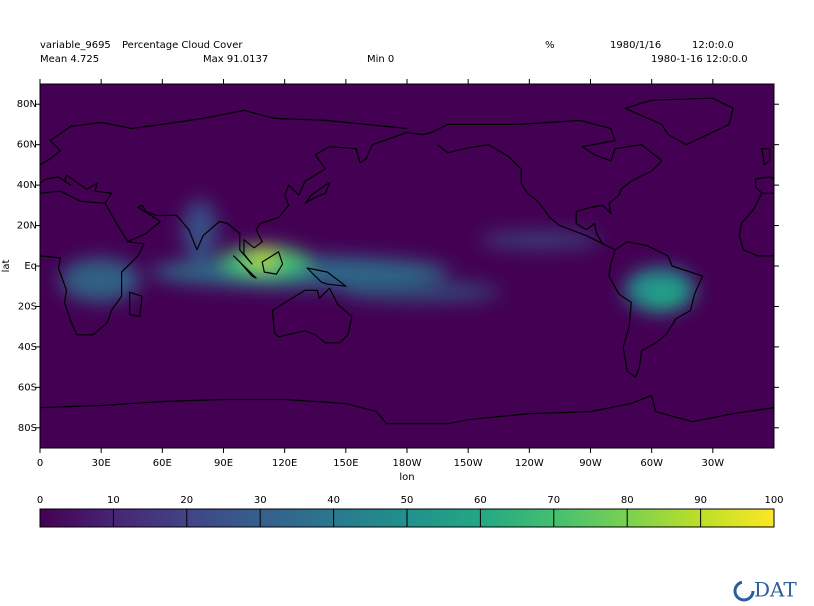 The image size is (814, 606). Describe the element at coordinates (30, 266) in the screenshot. I see `y-tick-label: Eq` at that location.